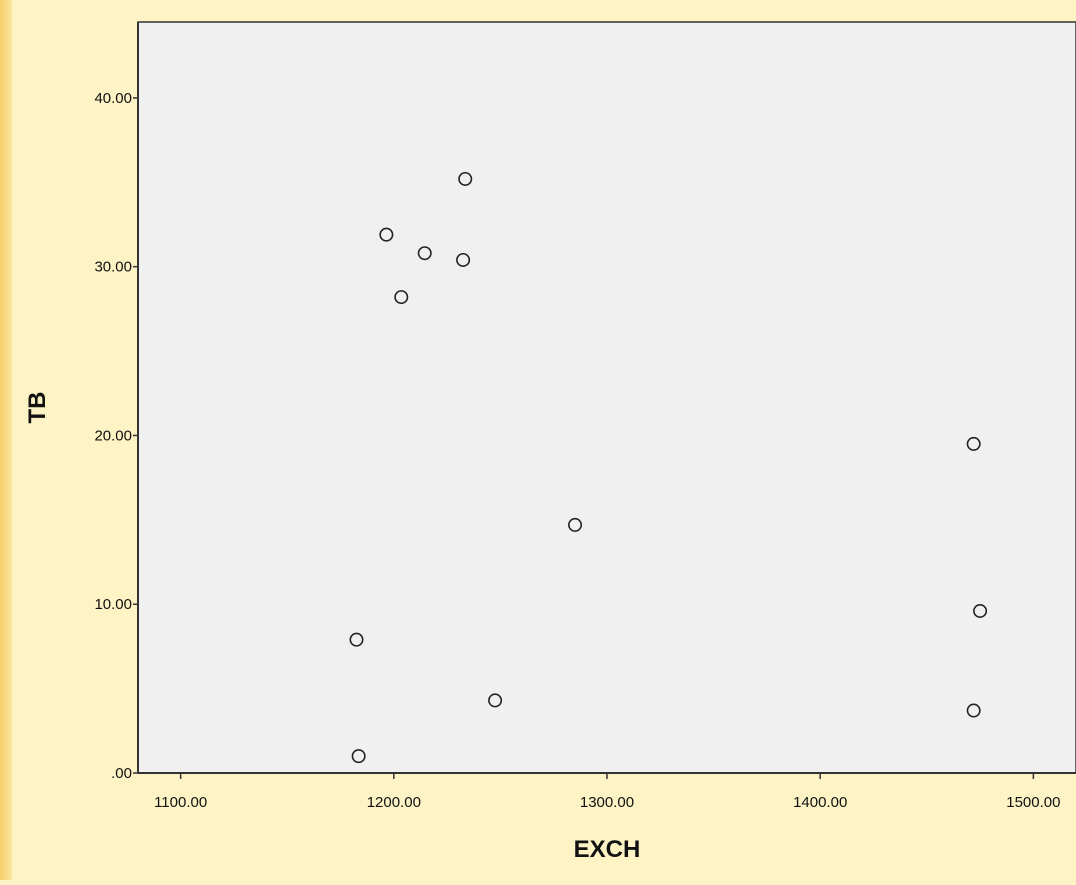  Describe the element at coordinates (607, 849) in the screenshot. I see `x-axis-label: EXCH` at that location.